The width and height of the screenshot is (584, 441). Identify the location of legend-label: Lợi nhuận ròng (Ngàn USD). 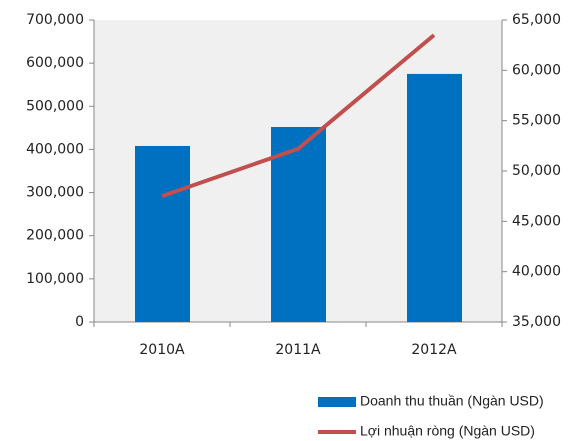
(447, 431).